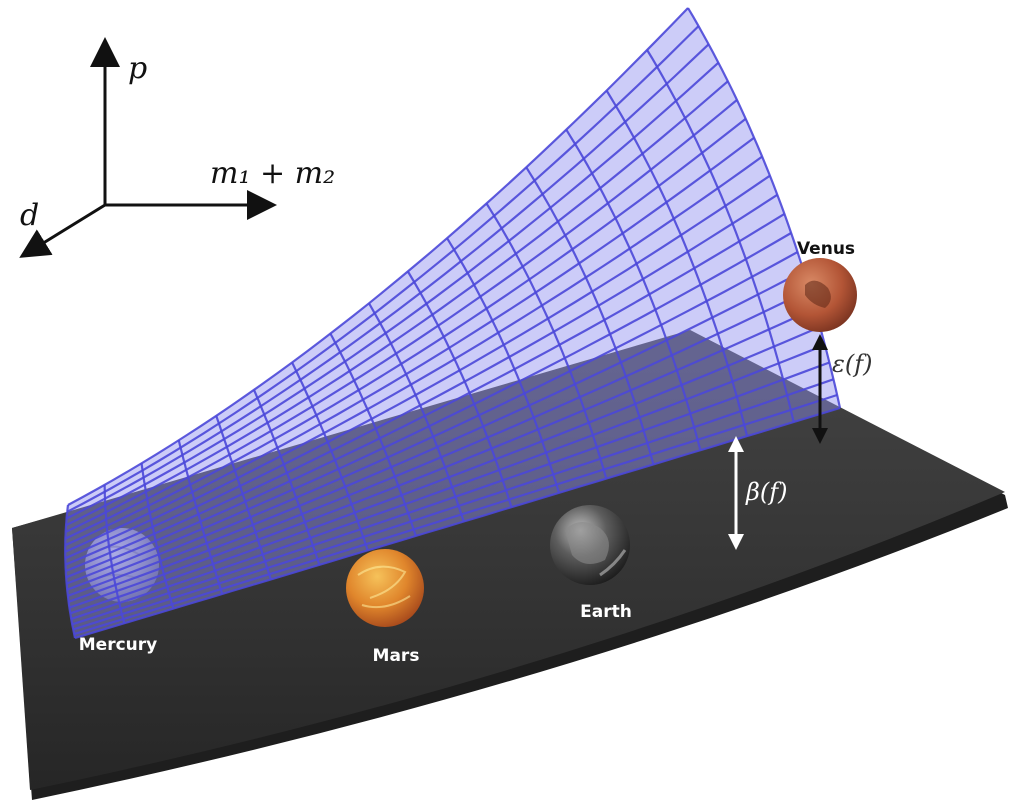 Image resolution: width=1018 pixels, height=809 pixels. What do you see at coordinates (118, 645) in the screenshot?
I see `mercury-label: Mercury` at bounding box center [118, 645].